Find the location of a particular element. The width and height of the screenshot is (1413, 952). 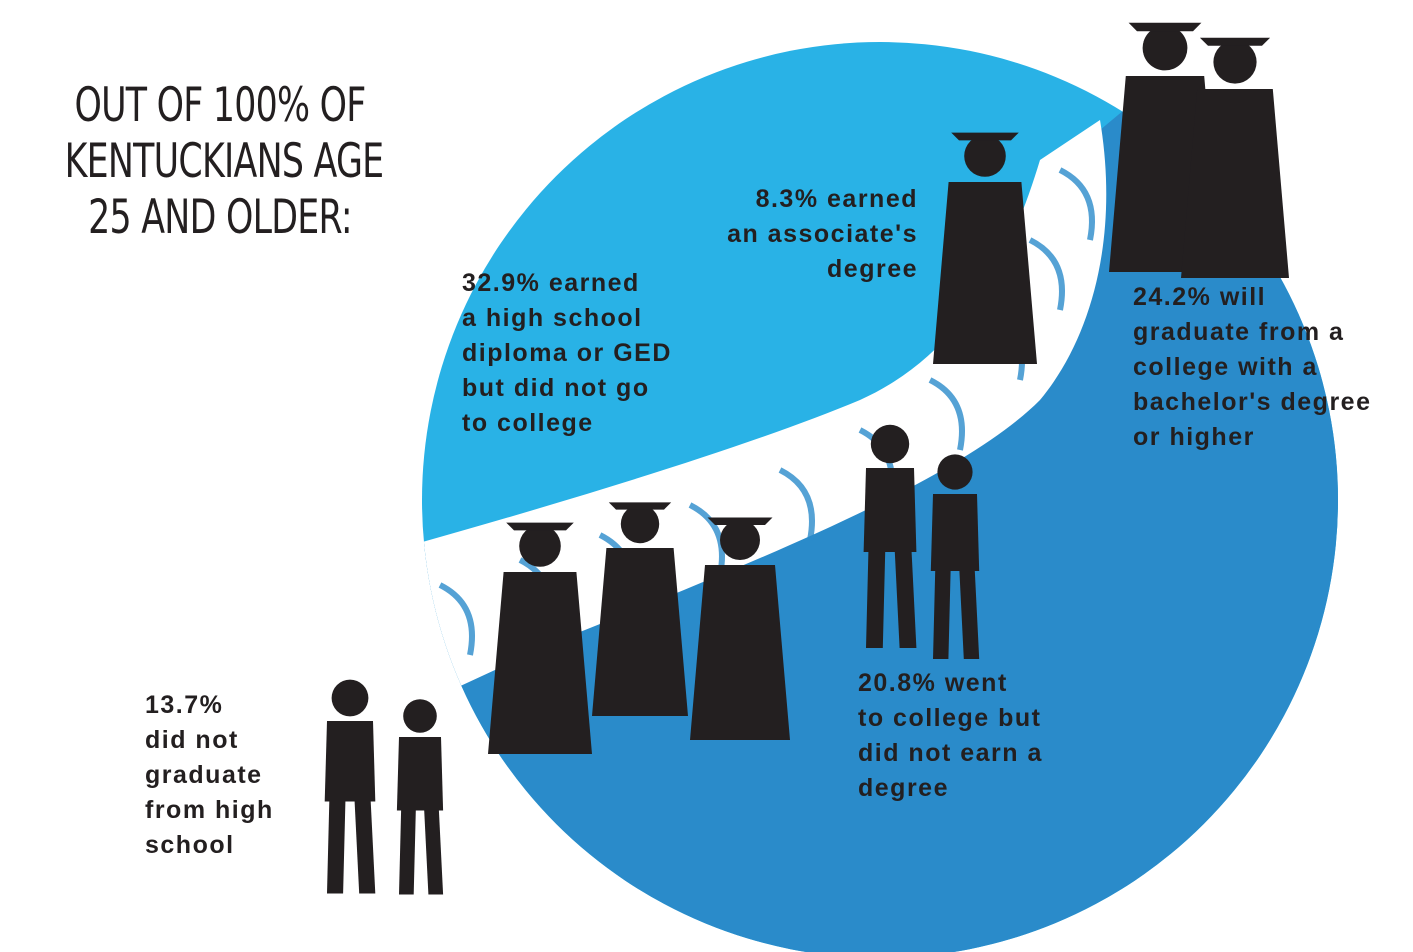

title-line: OUT OF 100% OF is located at coordinates (220, 105).